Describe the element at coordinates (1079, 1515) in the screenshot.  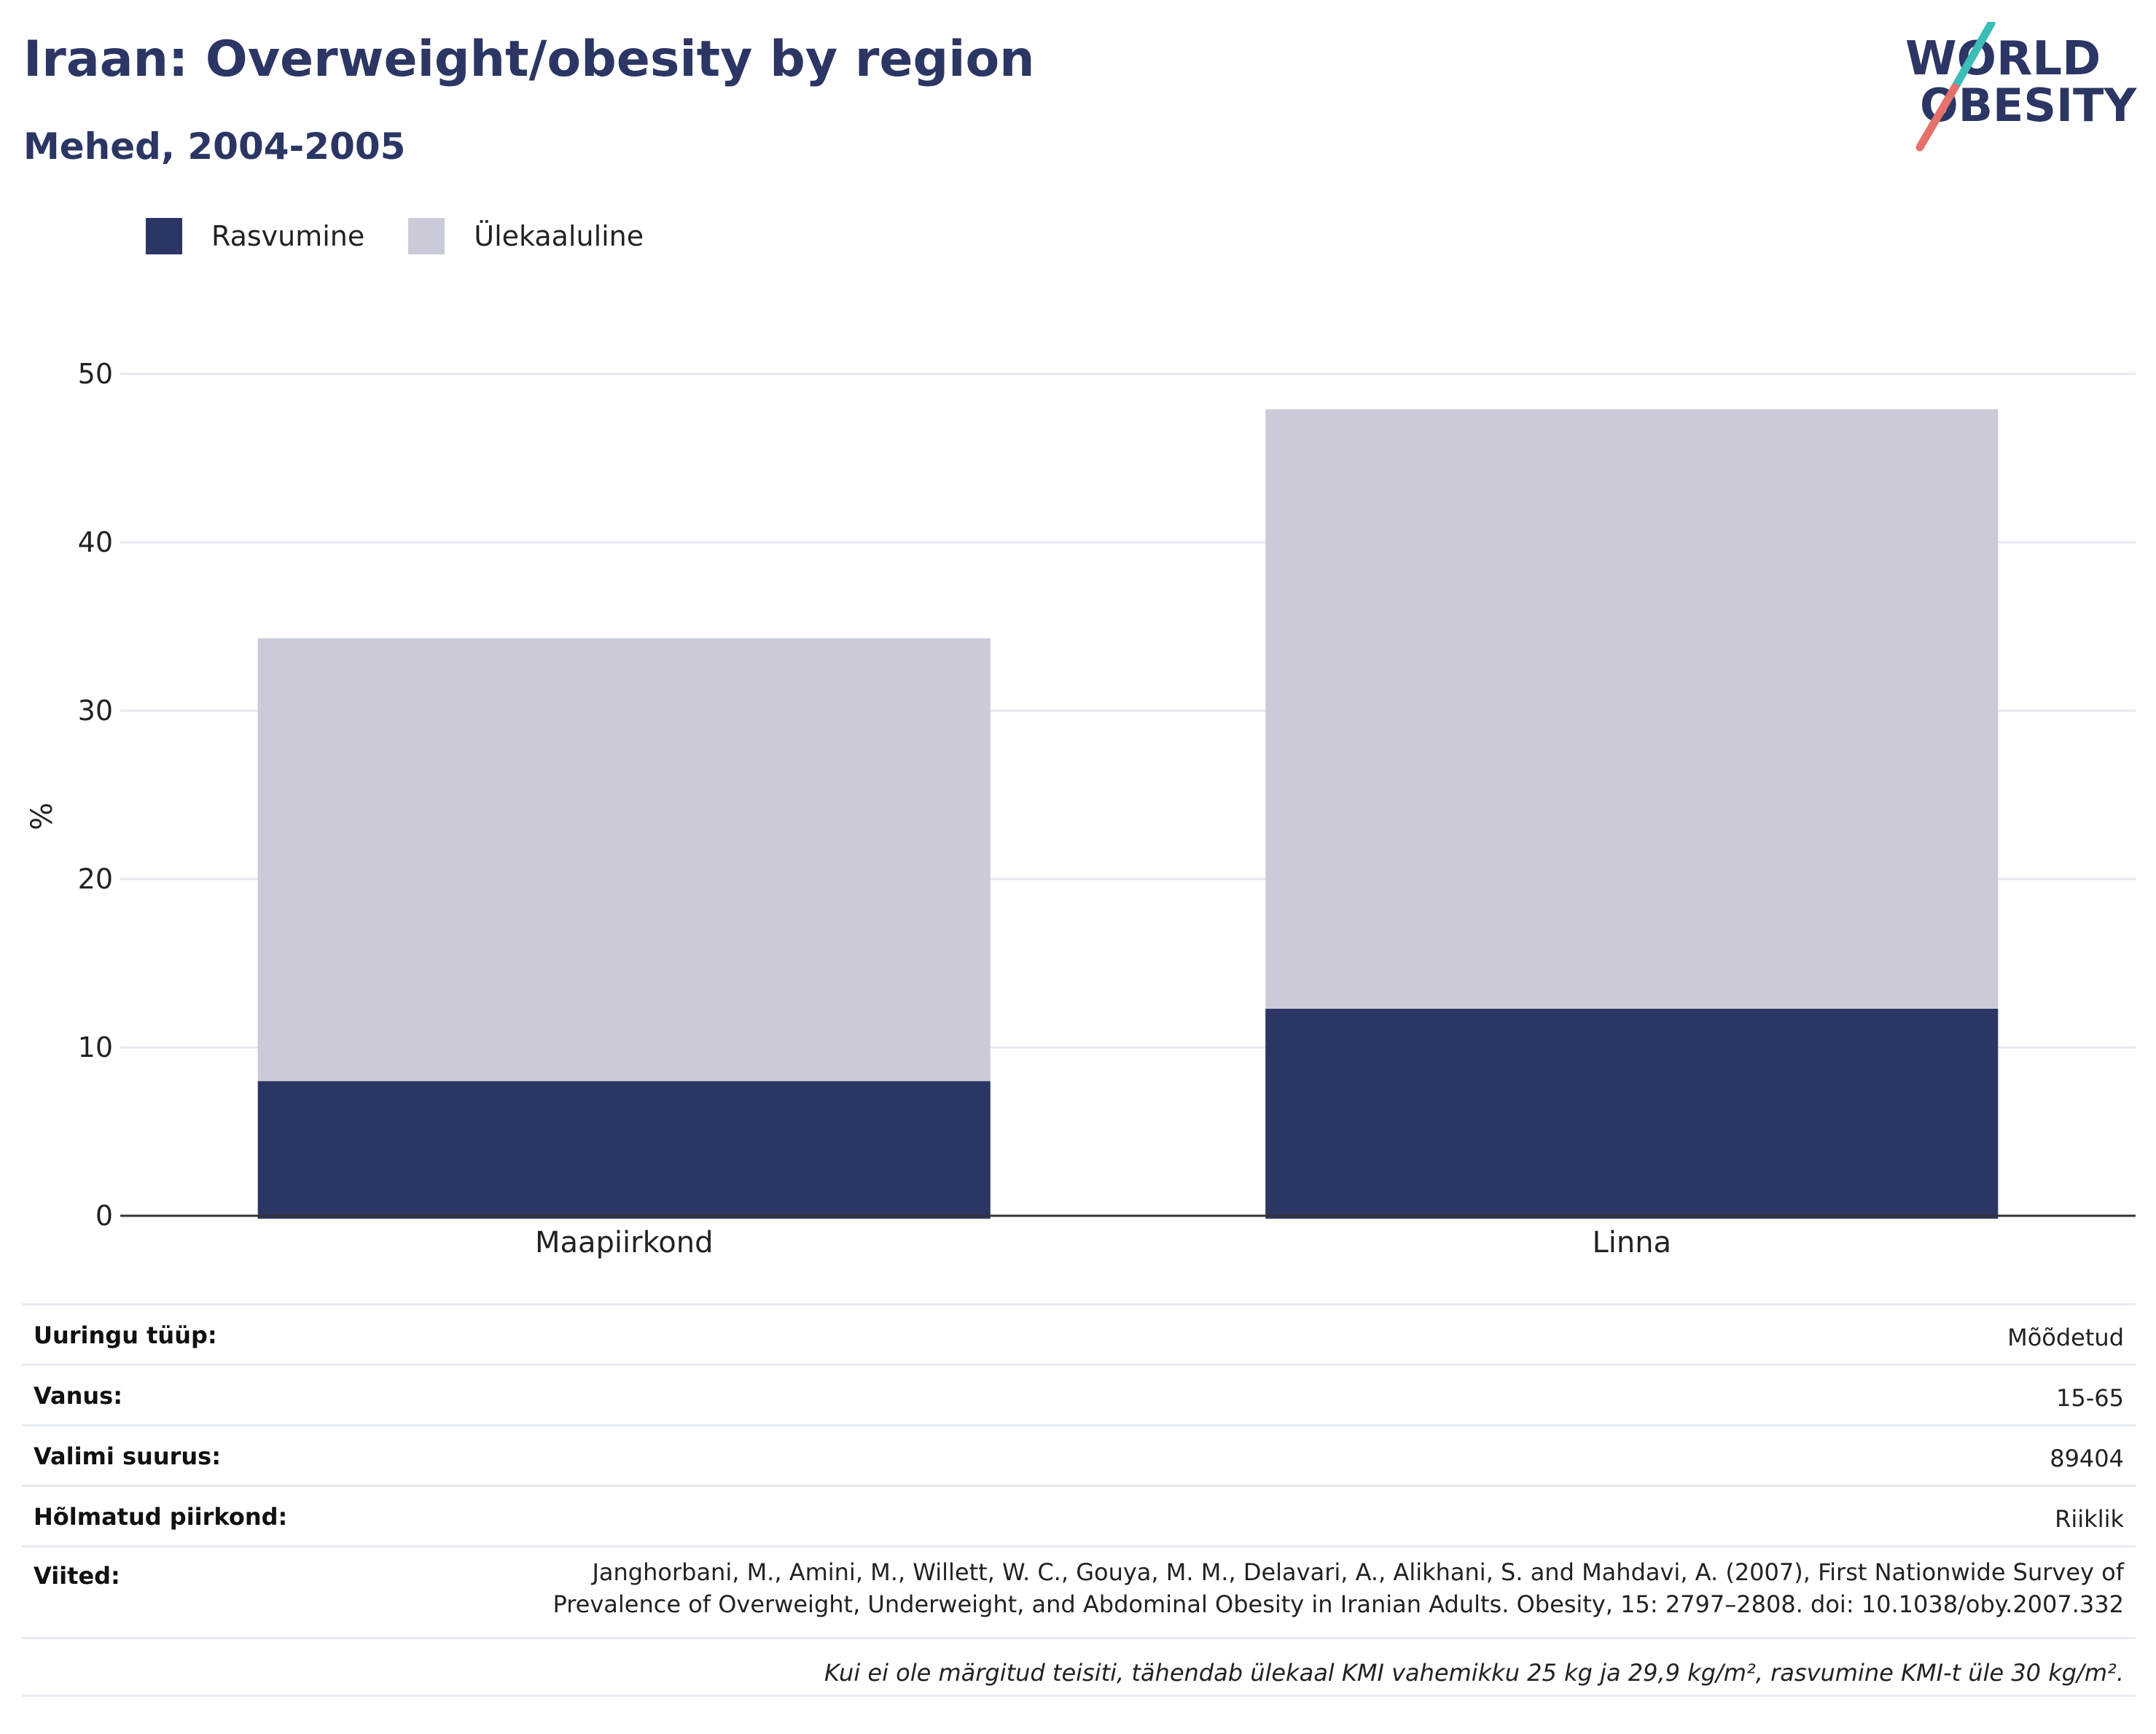
I see `info-row-area: Hõlmatud piirkond: Riiklik` at that location.